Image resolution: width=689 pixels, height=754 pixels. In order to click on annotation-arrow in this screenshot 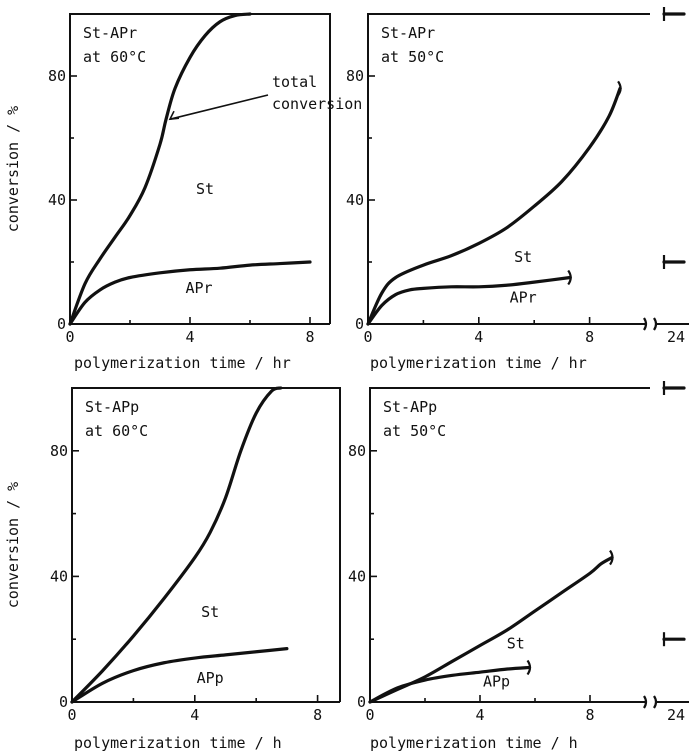, I will do `click(219, 107)`.